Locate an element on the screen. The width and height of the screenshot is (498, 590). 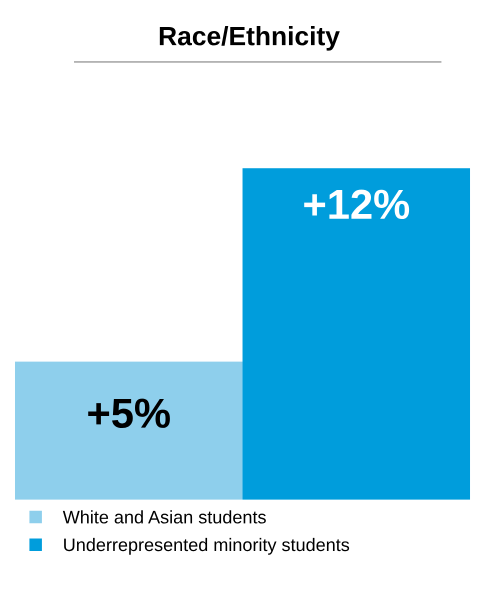
legend-label: Underrepresented minority students is located at coordinates (207, 546).